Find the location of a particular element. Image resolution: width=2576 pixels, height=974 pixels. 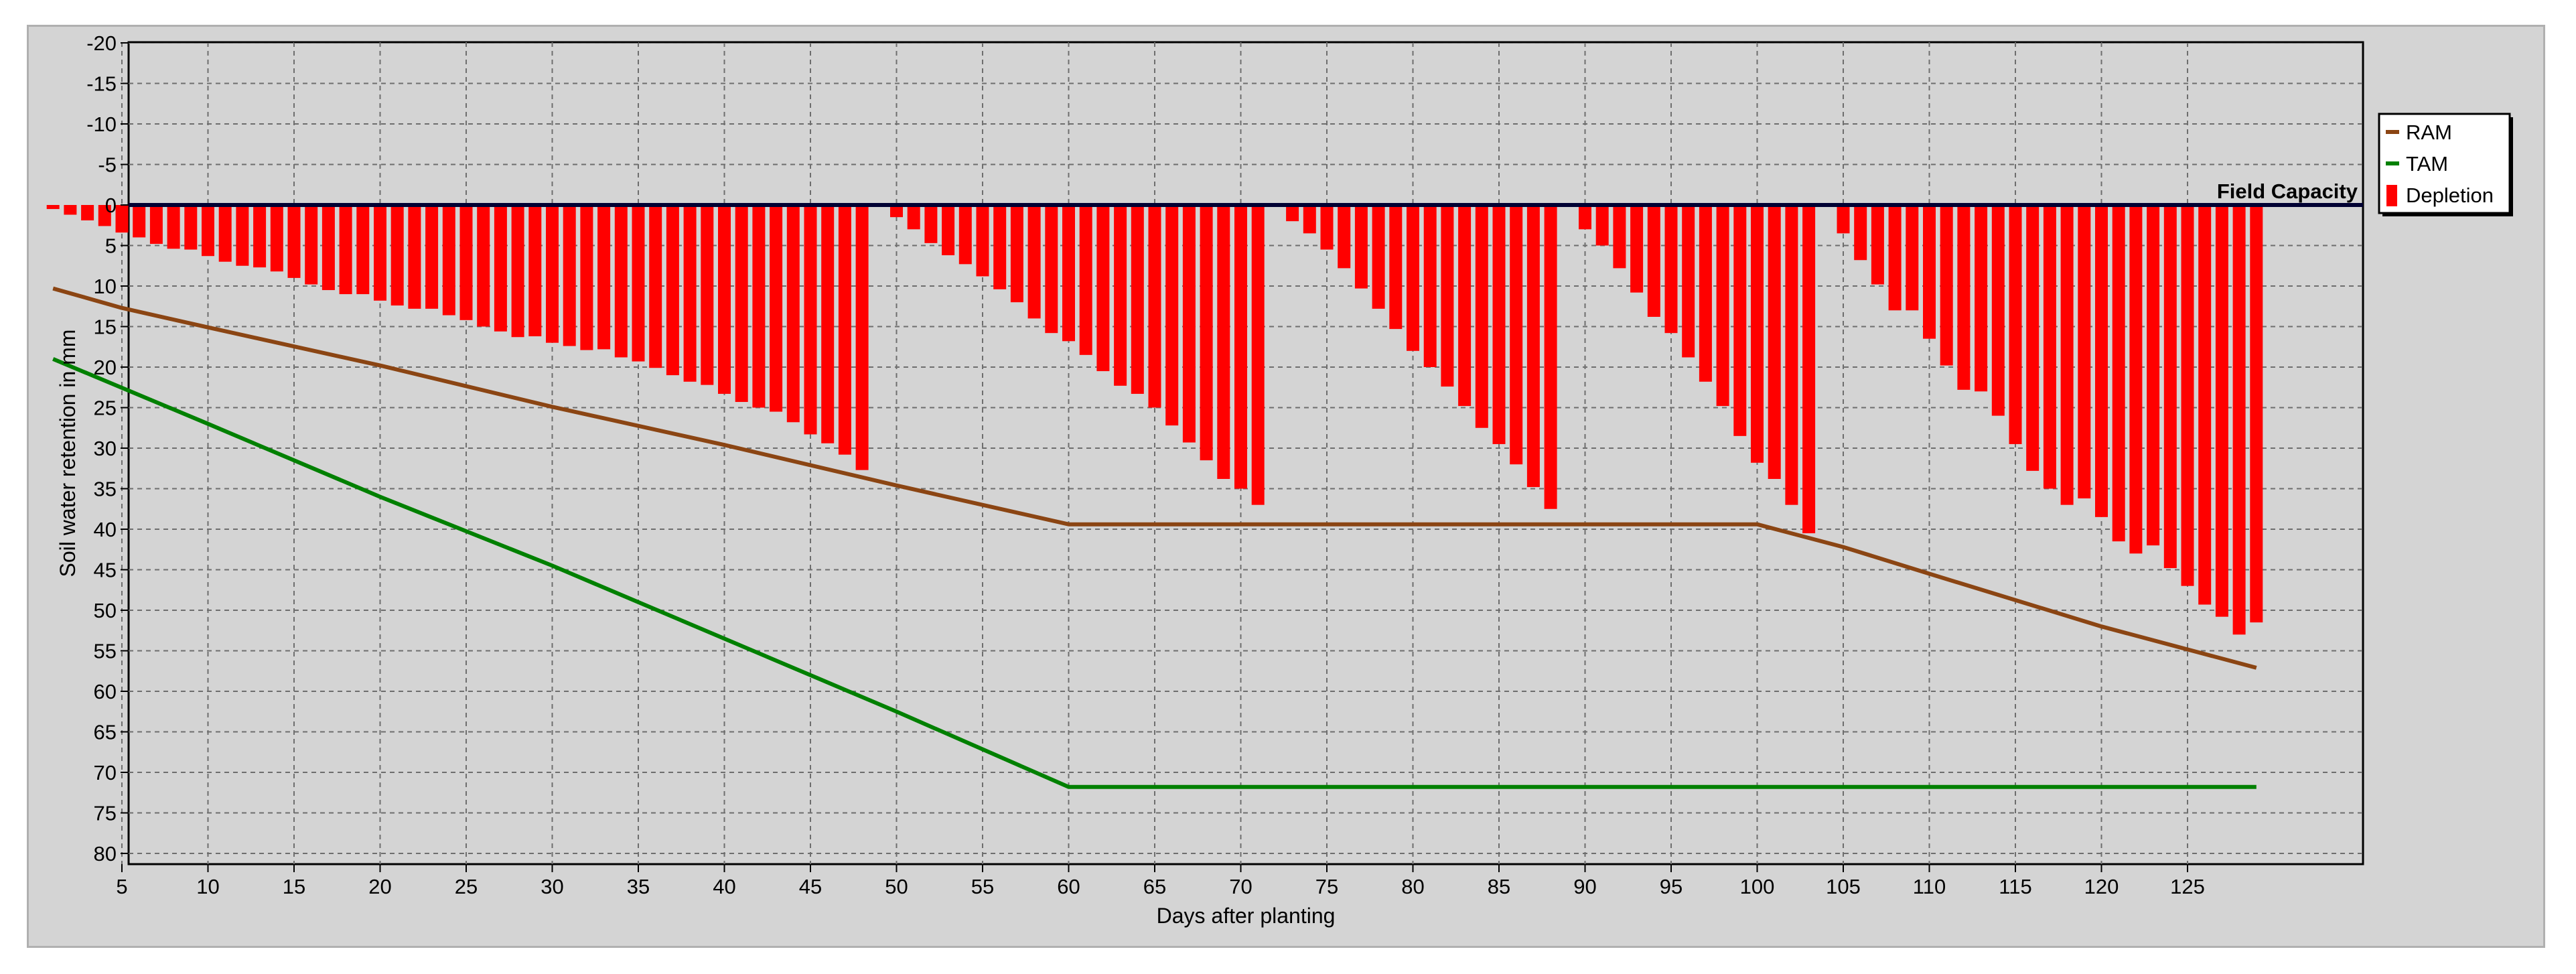

y-tick-label: -10 is located at coordinates (101, 124).